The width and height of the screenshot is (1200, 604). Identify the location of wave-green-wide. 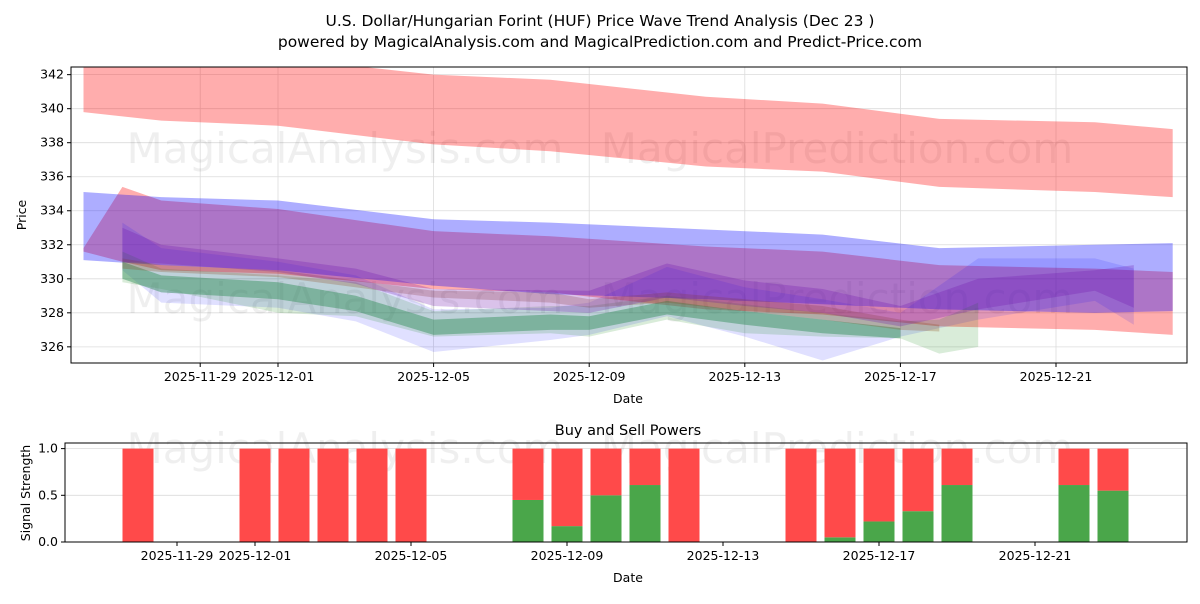
(550, 302).